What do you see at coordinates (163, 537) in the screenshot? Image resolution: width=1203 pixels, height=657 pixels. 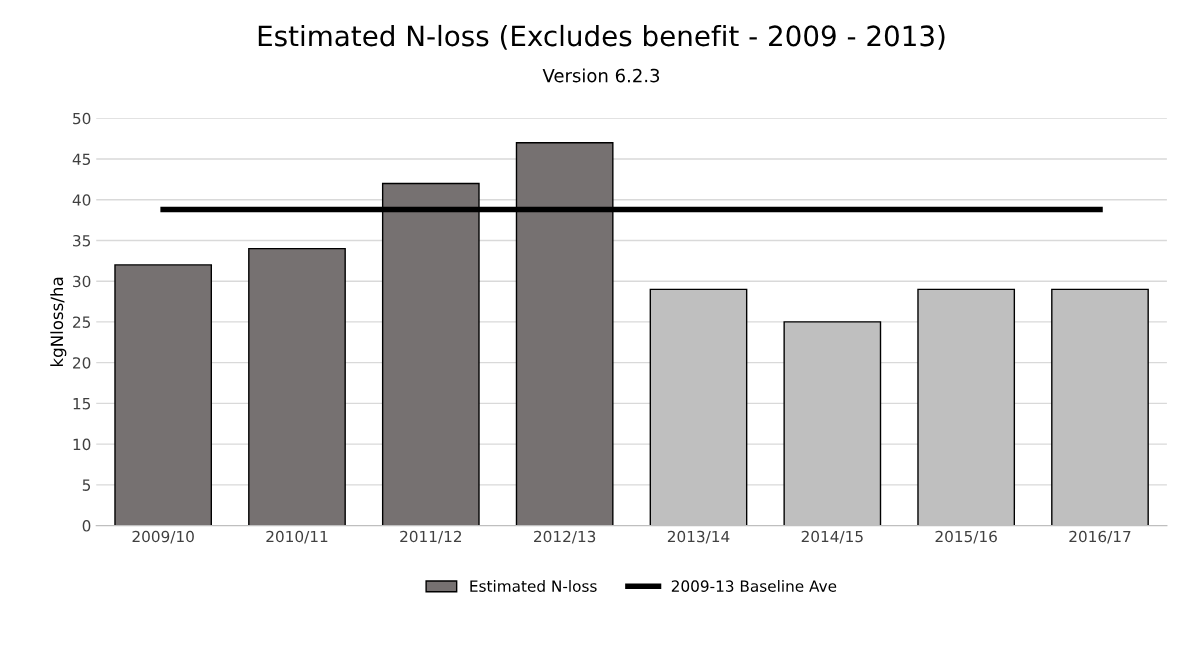 I see `x-tick-label: 2009/10` at bounding box center [163, 537].